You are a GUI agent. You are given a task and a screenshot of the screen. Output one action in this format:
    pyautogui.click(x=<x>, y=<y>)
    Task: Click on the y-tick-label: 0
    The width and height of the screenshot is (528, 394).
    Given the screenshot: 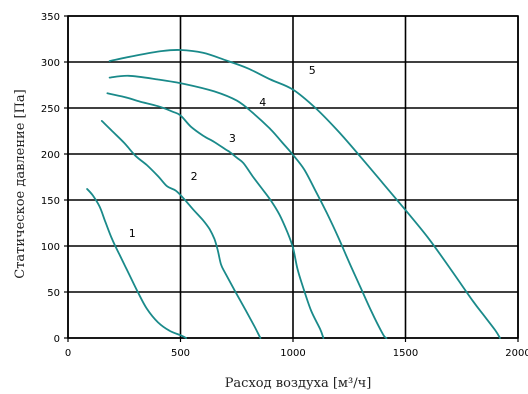 What is the action you would take?
    pyautogui.click(x=57, y=339)
    